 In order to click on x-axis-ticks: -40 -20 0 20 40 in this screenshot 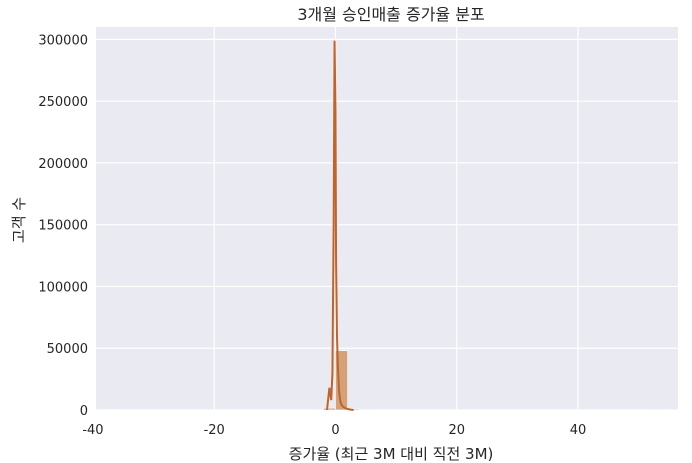, I will do `click(334, 430)`.